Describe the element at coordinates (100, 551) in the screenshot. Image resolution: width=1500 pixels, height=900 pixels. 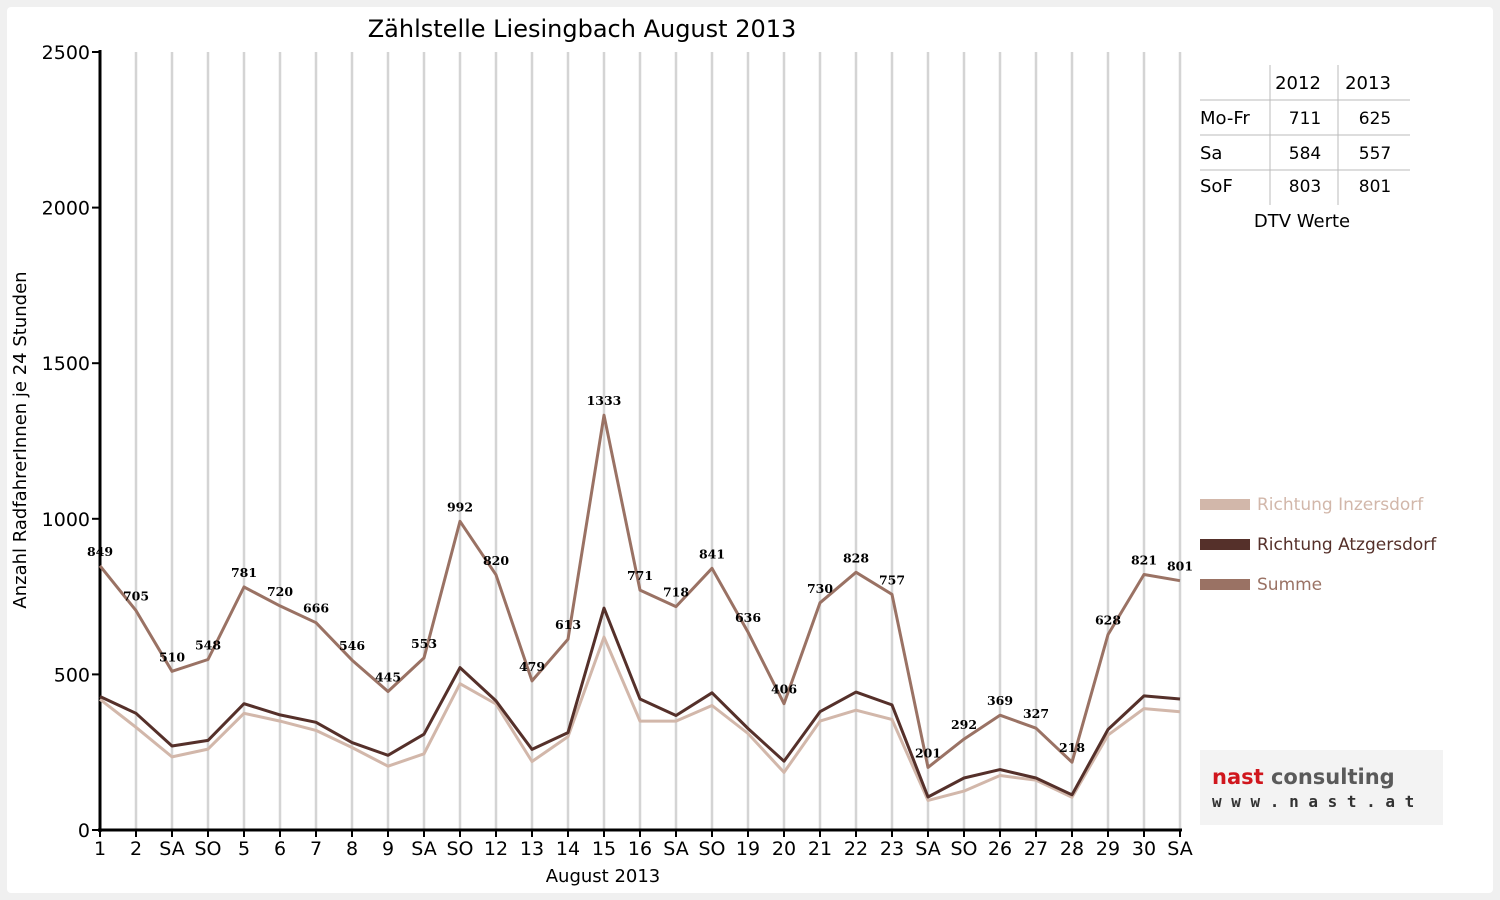
I see `data-label: 849` at that location.